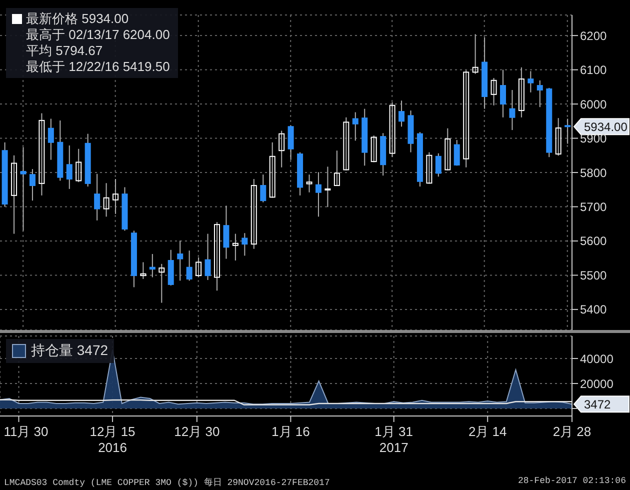 The width and height of the screenshot is (630, 490). I want to click on text: 28-Feb-2017 02:13:06, so click(572, 482).